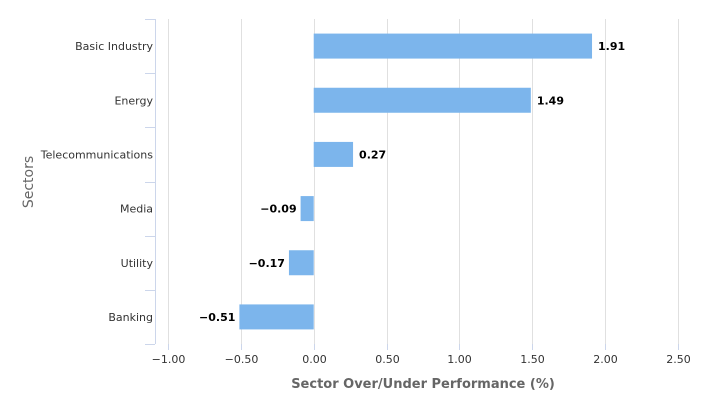 This screenshot has height=420, width=709. I want to click on category-label: Media, so click(136, 209).